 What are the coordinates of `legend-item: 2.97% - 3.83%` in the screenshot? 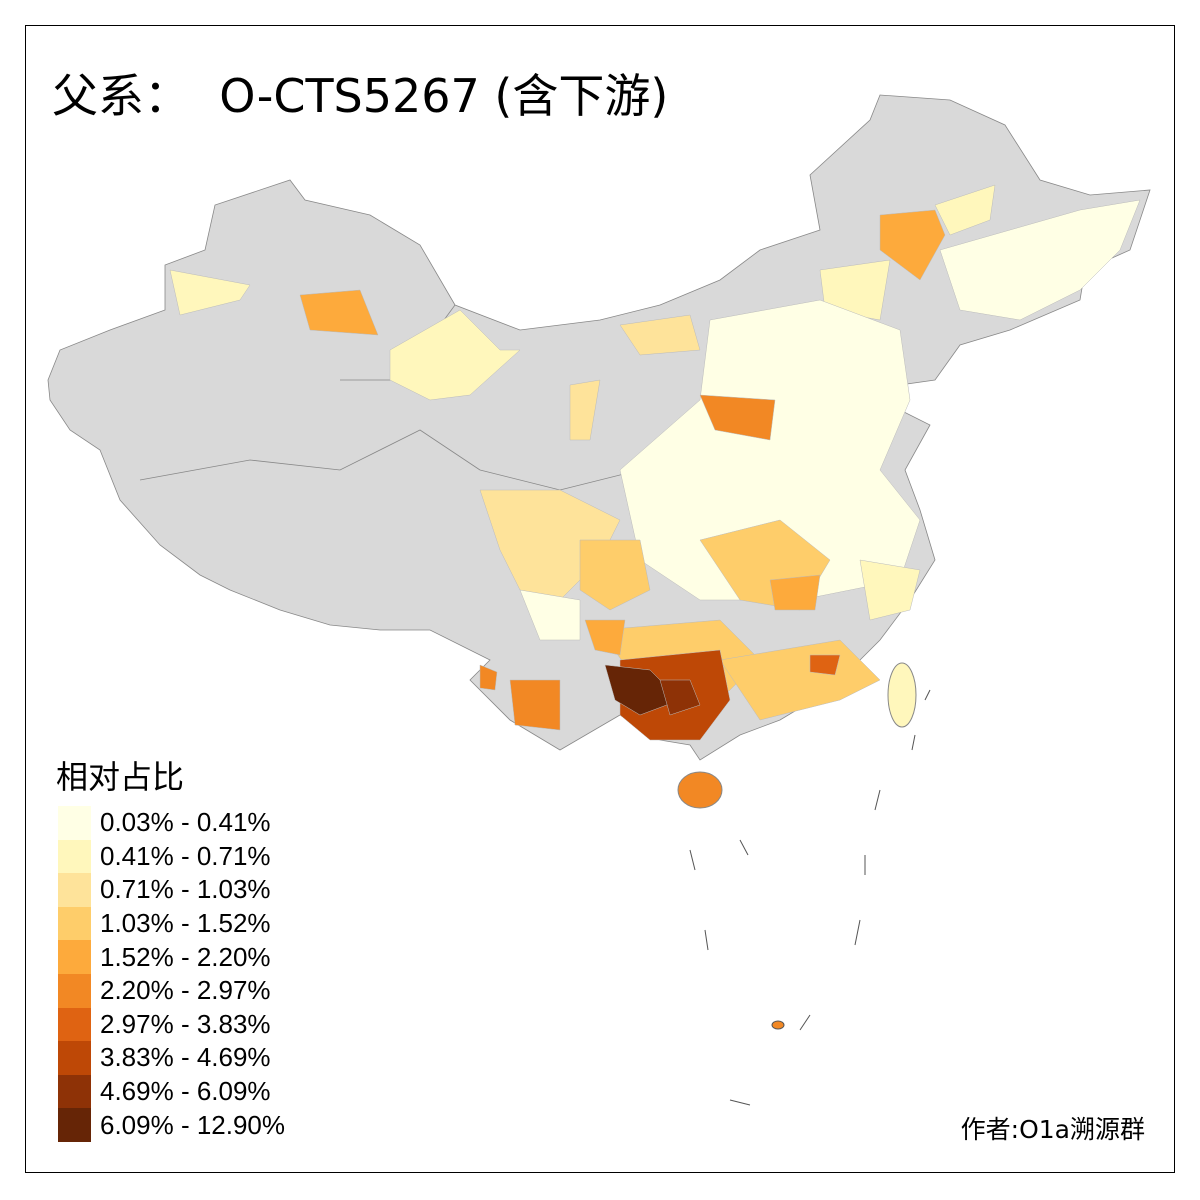 It's located at (171, 1024).